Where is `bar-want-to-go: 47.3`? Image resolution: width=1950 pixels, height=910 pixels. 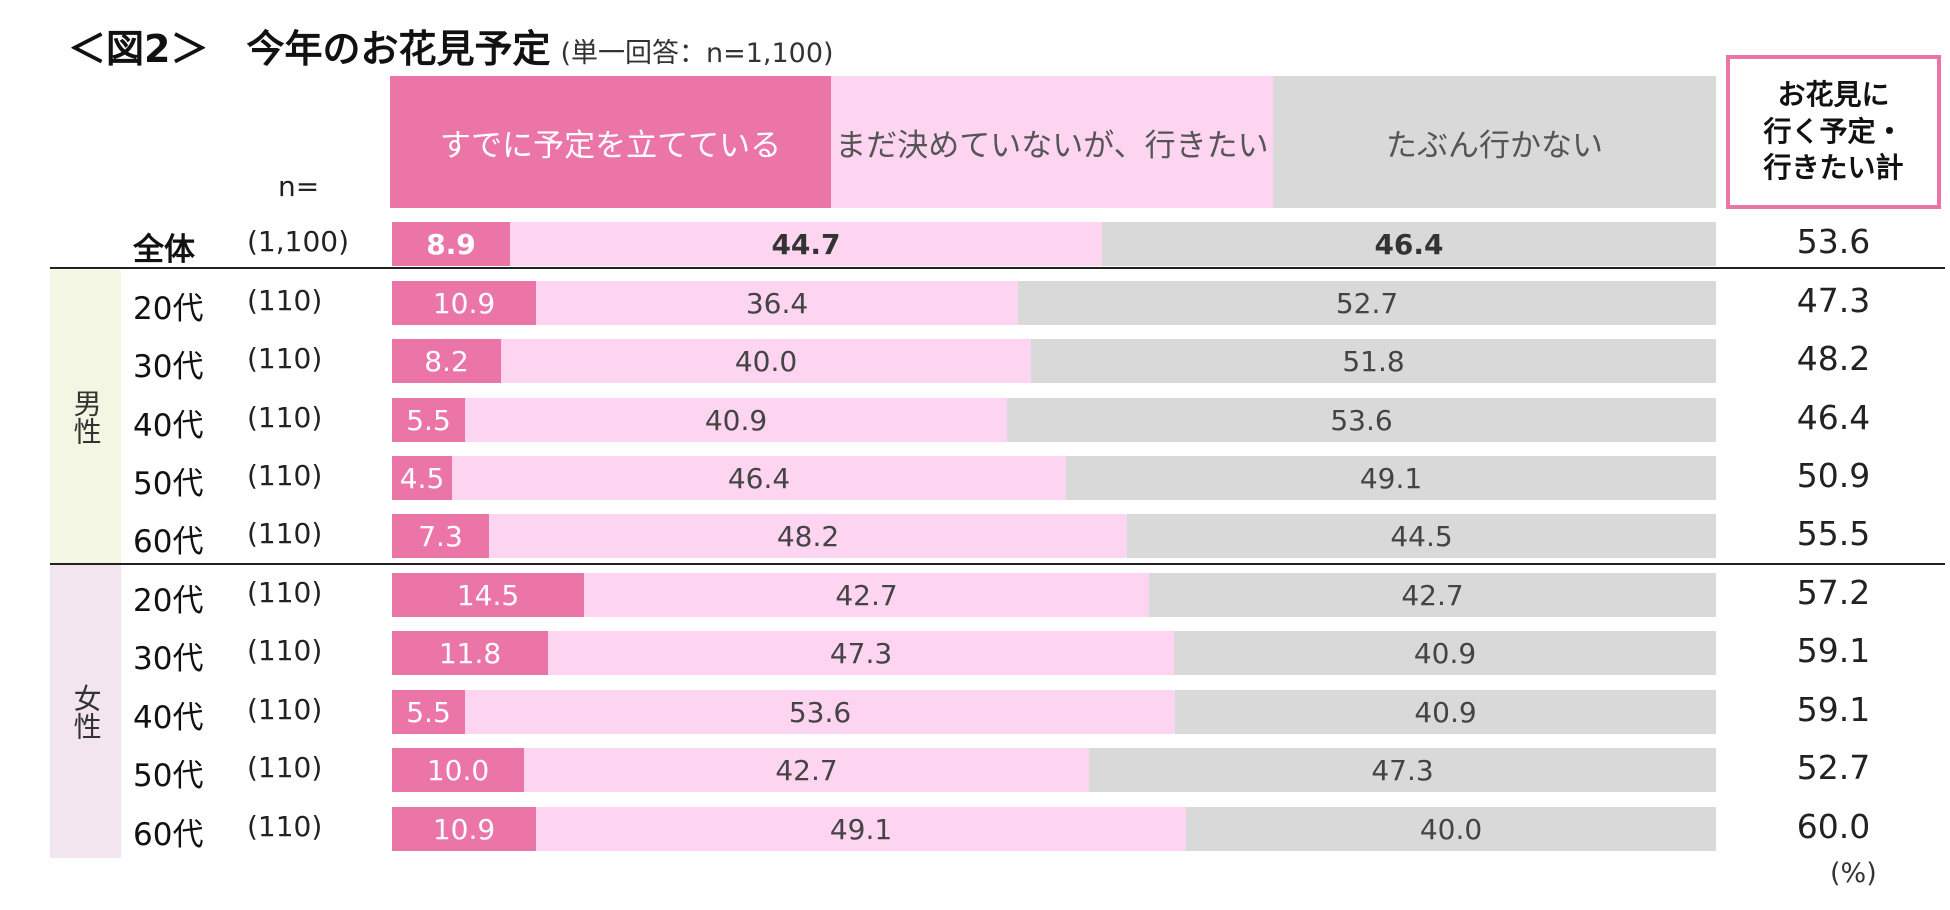
bar-want-to-go: 47.3 is located at coordinates (861, 653).